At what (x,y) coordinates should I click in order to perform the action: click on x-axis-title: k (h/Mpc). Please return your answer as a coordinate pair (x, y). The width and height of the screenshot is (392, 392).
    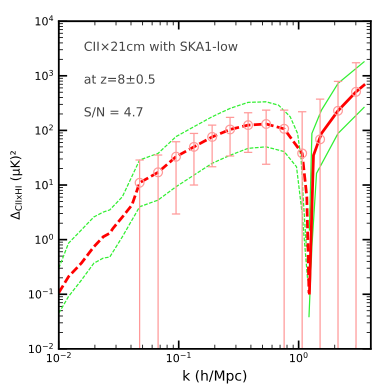
    Looking at the image, I should click on (214, 377).